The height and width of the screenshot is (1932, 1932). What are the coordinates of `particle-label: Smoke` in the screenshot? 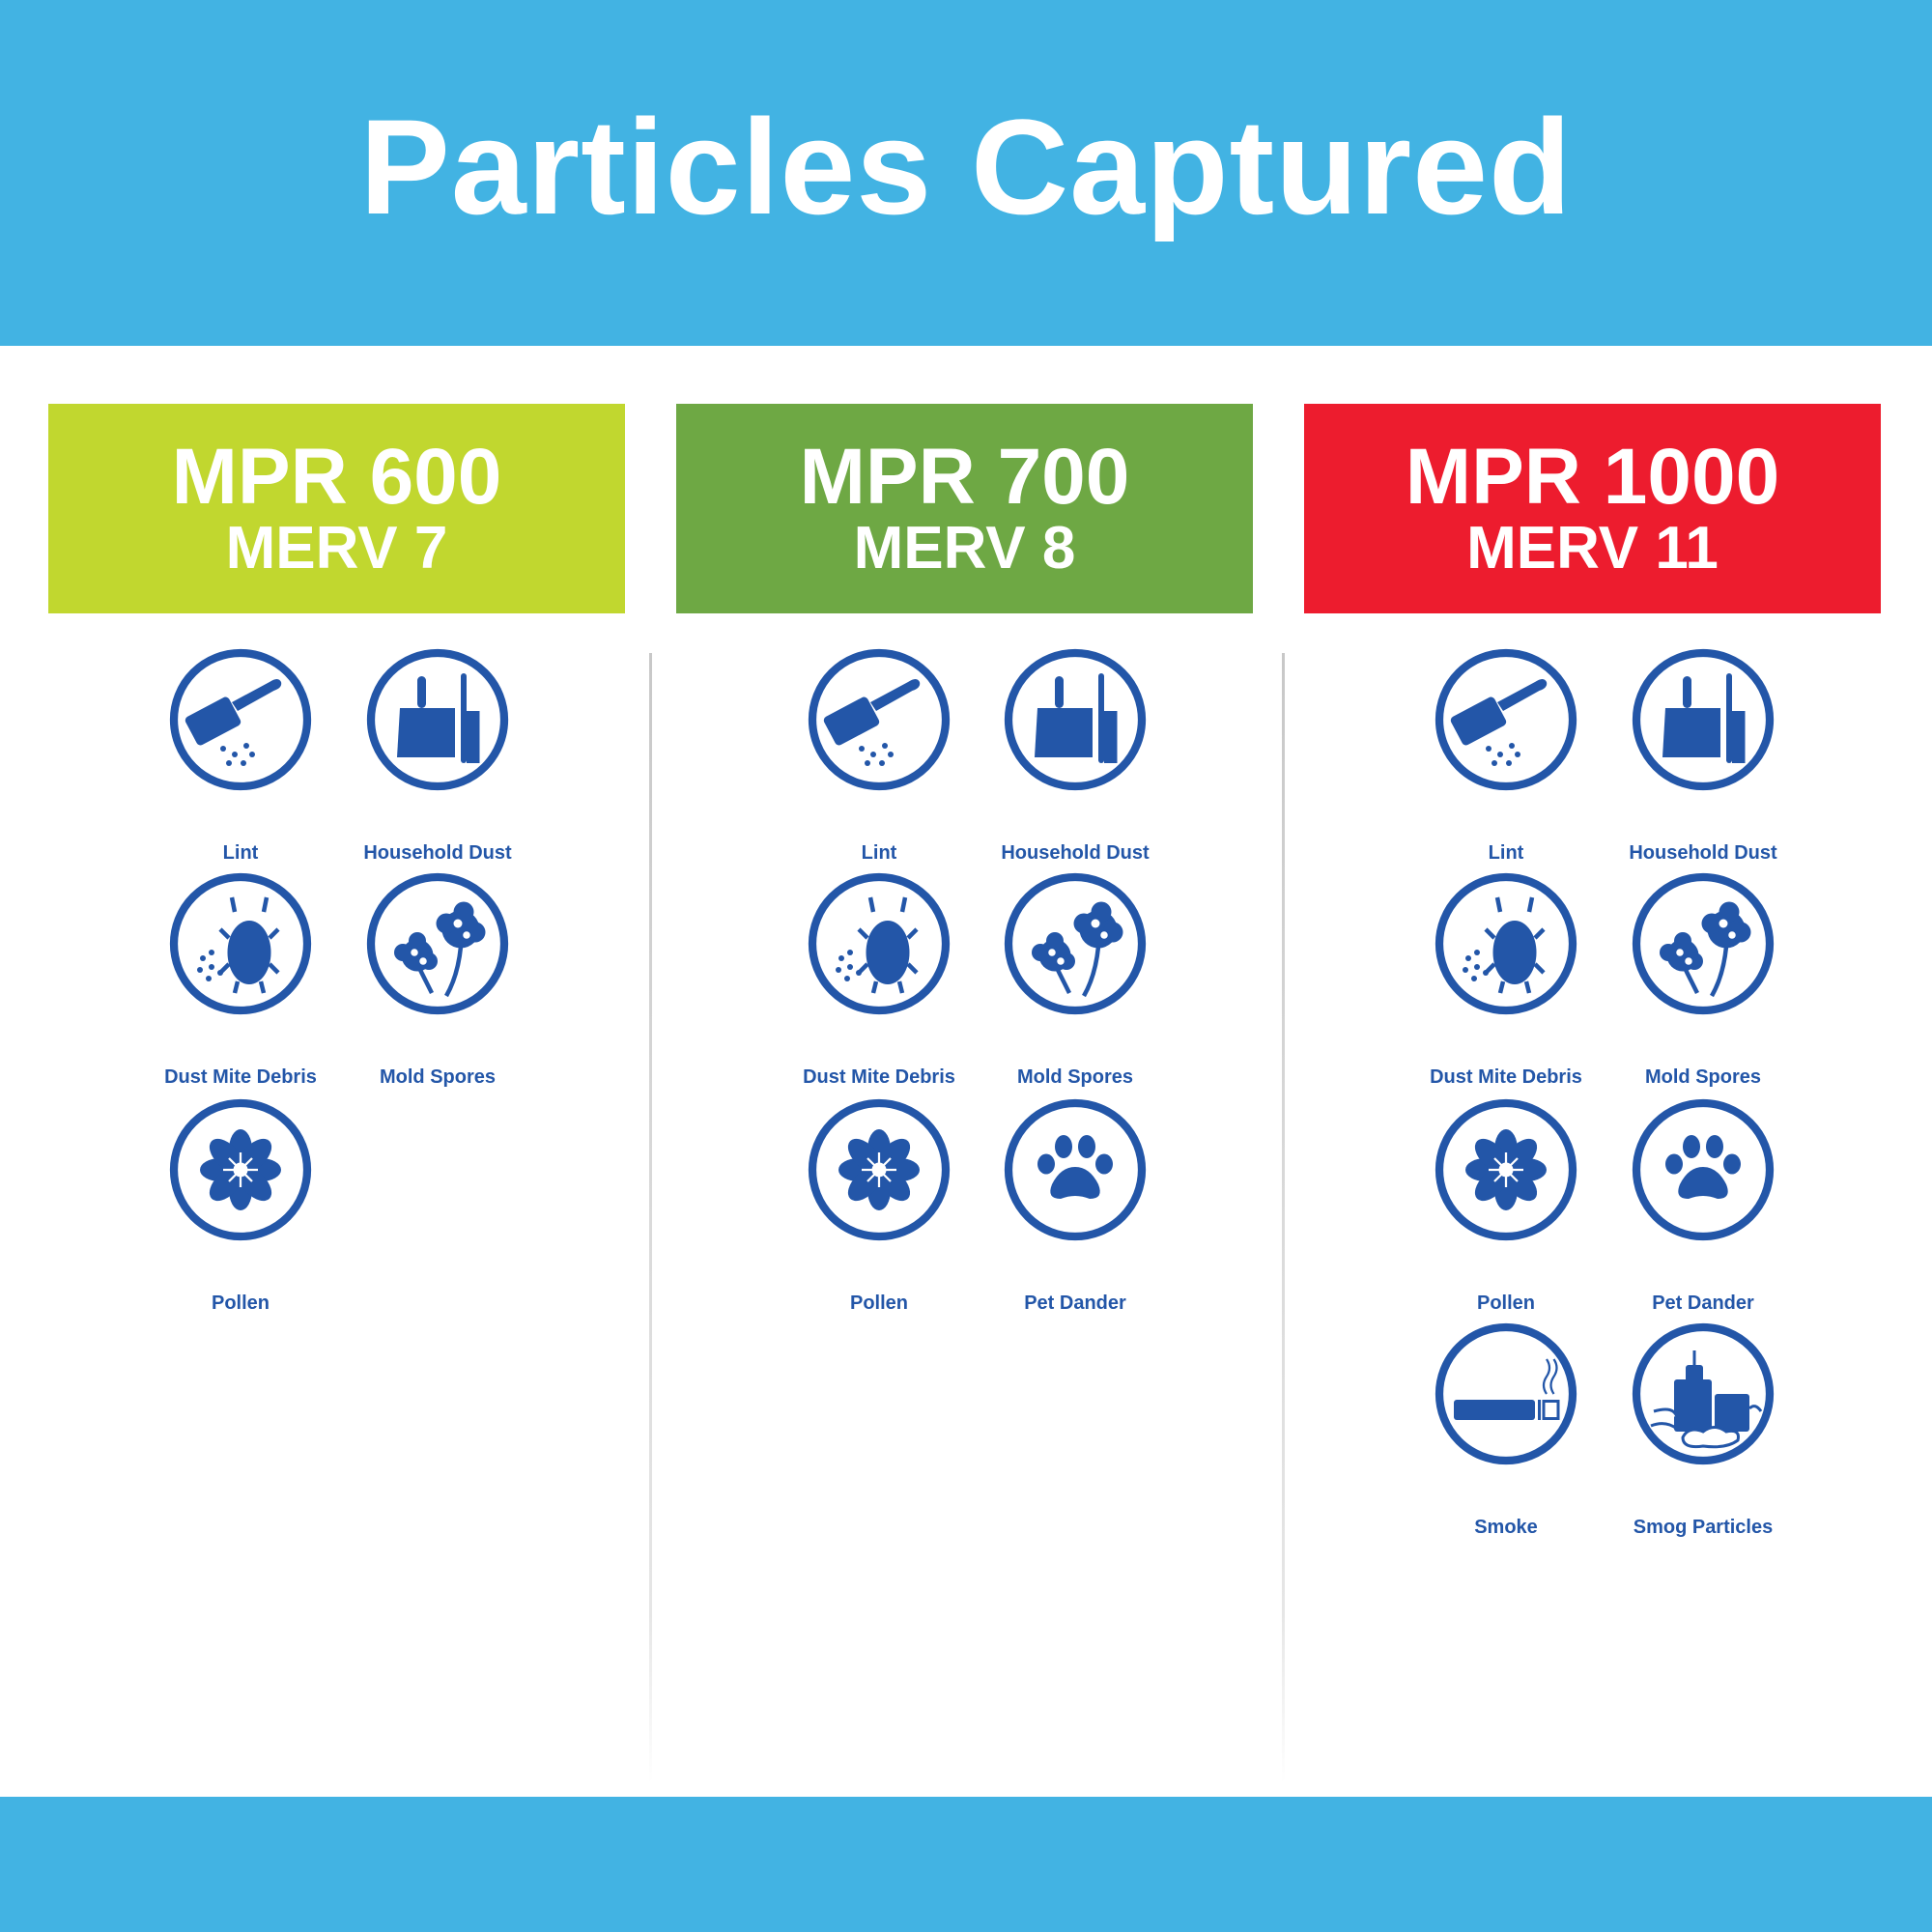 It's located at (1506, 1527).